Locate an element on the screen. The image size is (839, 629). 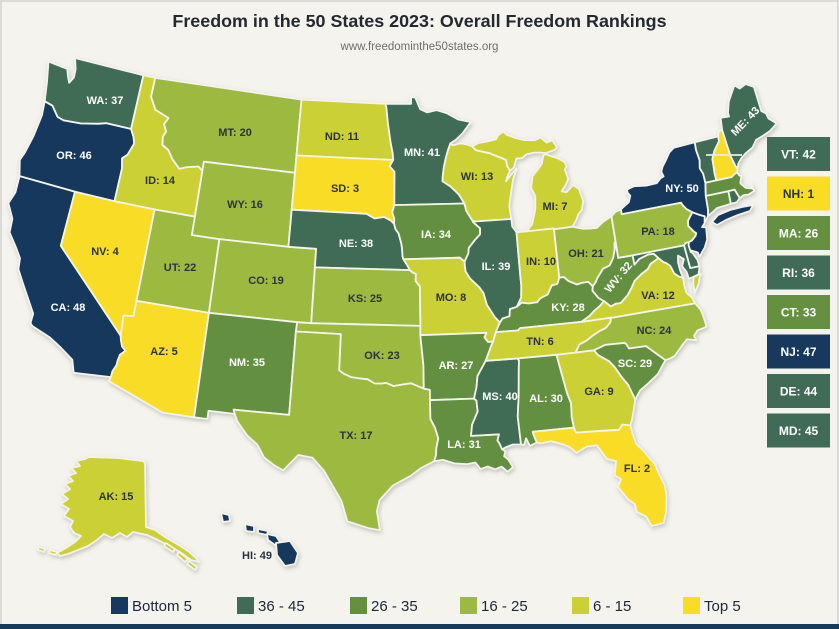
svg-text: LA: 31 is located at coordinates (464, 445).